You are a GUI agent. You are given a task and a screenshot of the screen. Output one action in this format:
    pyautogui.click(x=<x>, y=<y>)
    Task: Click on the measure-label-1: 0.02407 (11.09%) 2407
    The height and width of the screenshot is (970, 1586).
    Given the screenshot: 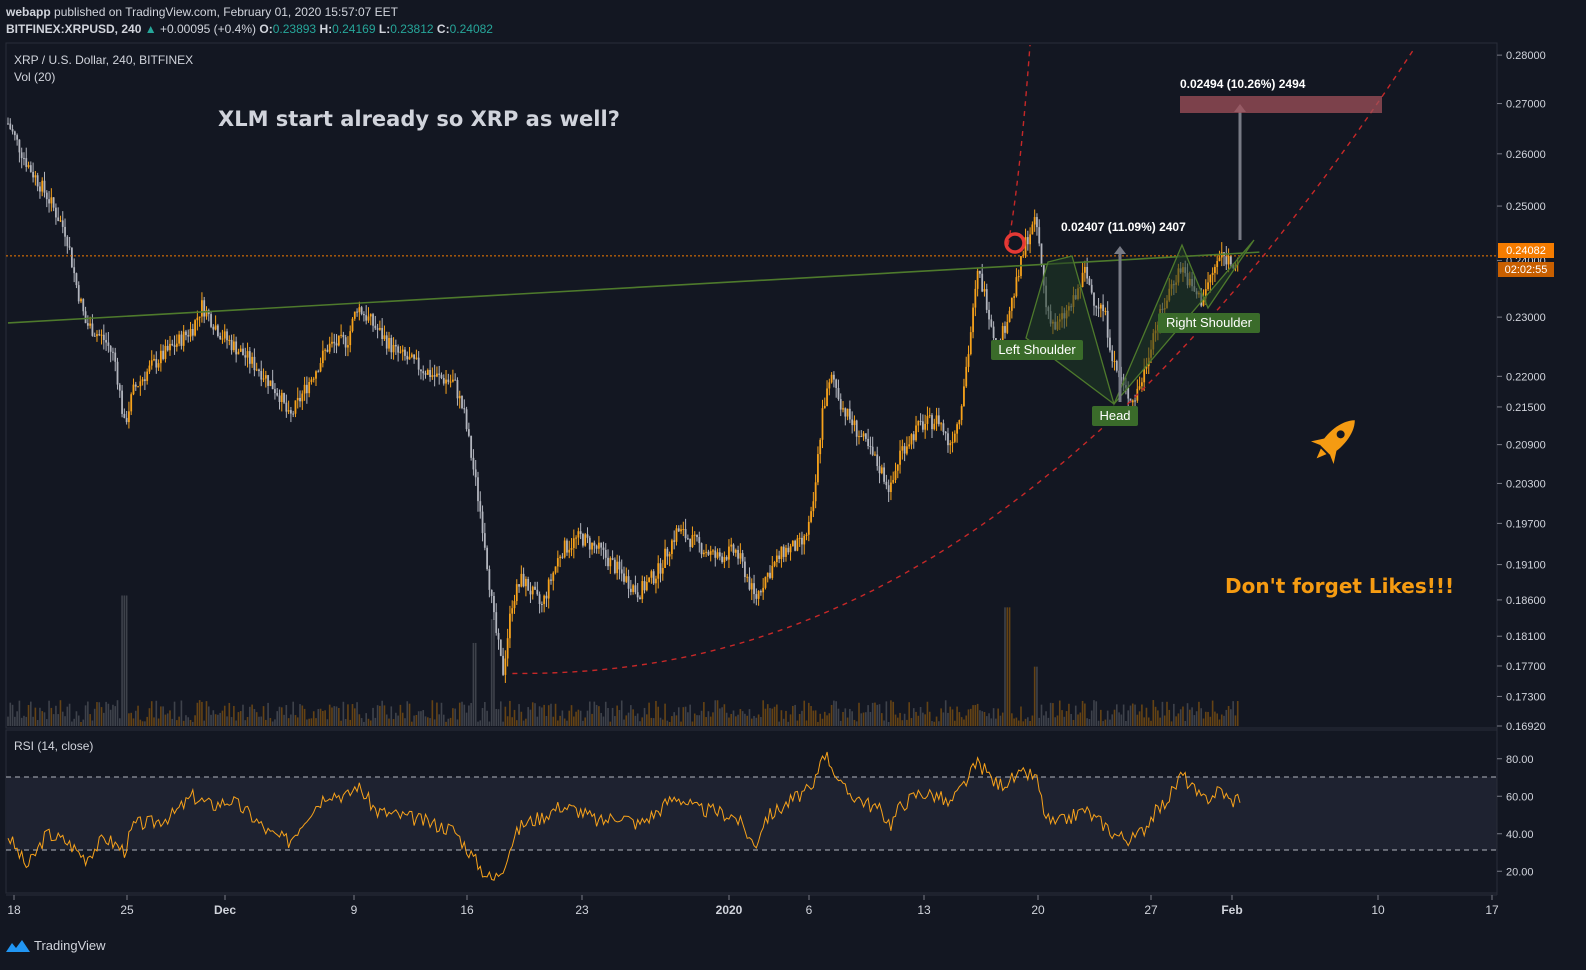 What is the action you would take?
    pyautogui.click(x=1123, y=227)
    